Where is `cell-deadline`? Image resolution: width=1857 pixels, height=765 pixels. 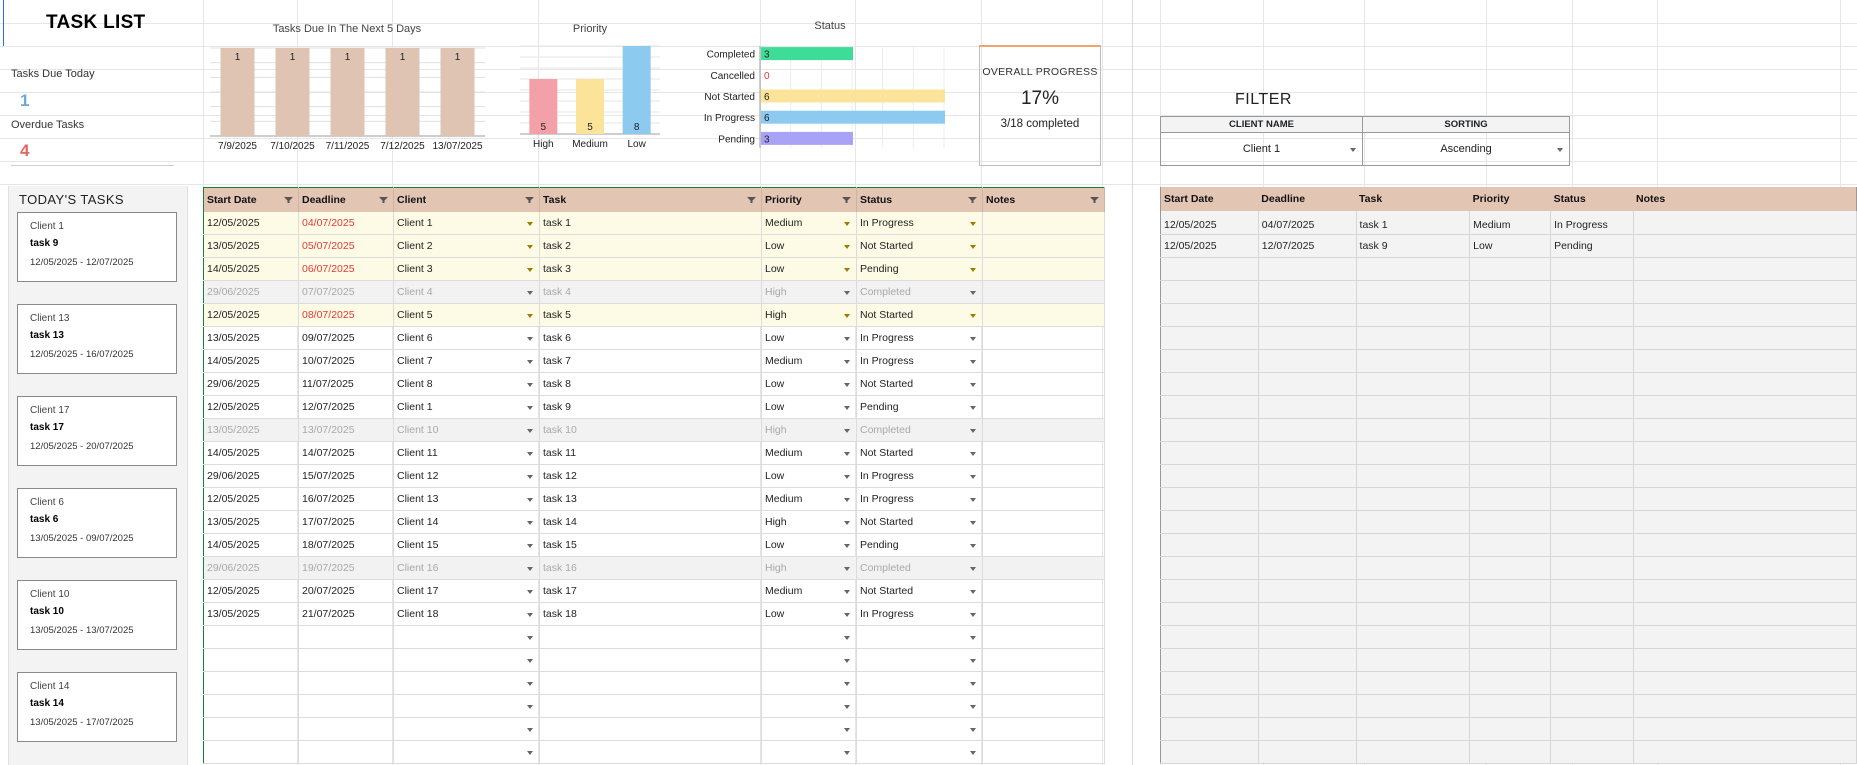
cell-deadline is located at coordinates (346, 729).